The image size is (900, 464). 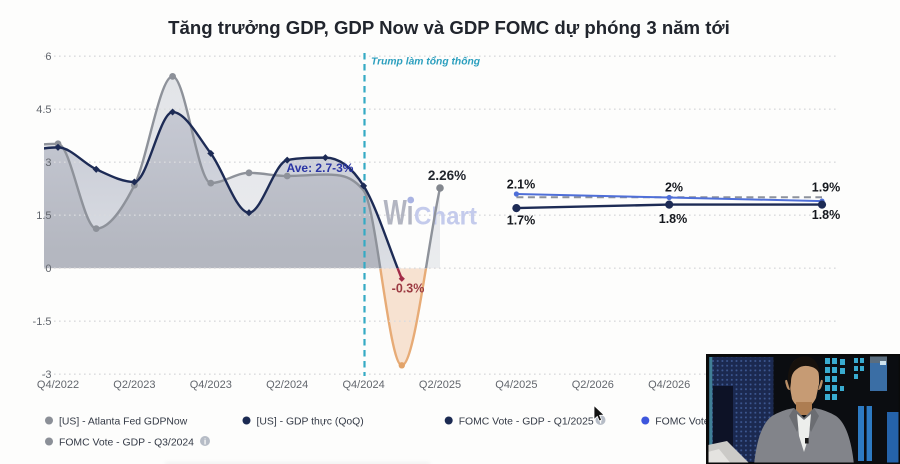 I want to click on svg-text: [US] - Atlanta Fed GDPNow, so click(x=123, y=422).